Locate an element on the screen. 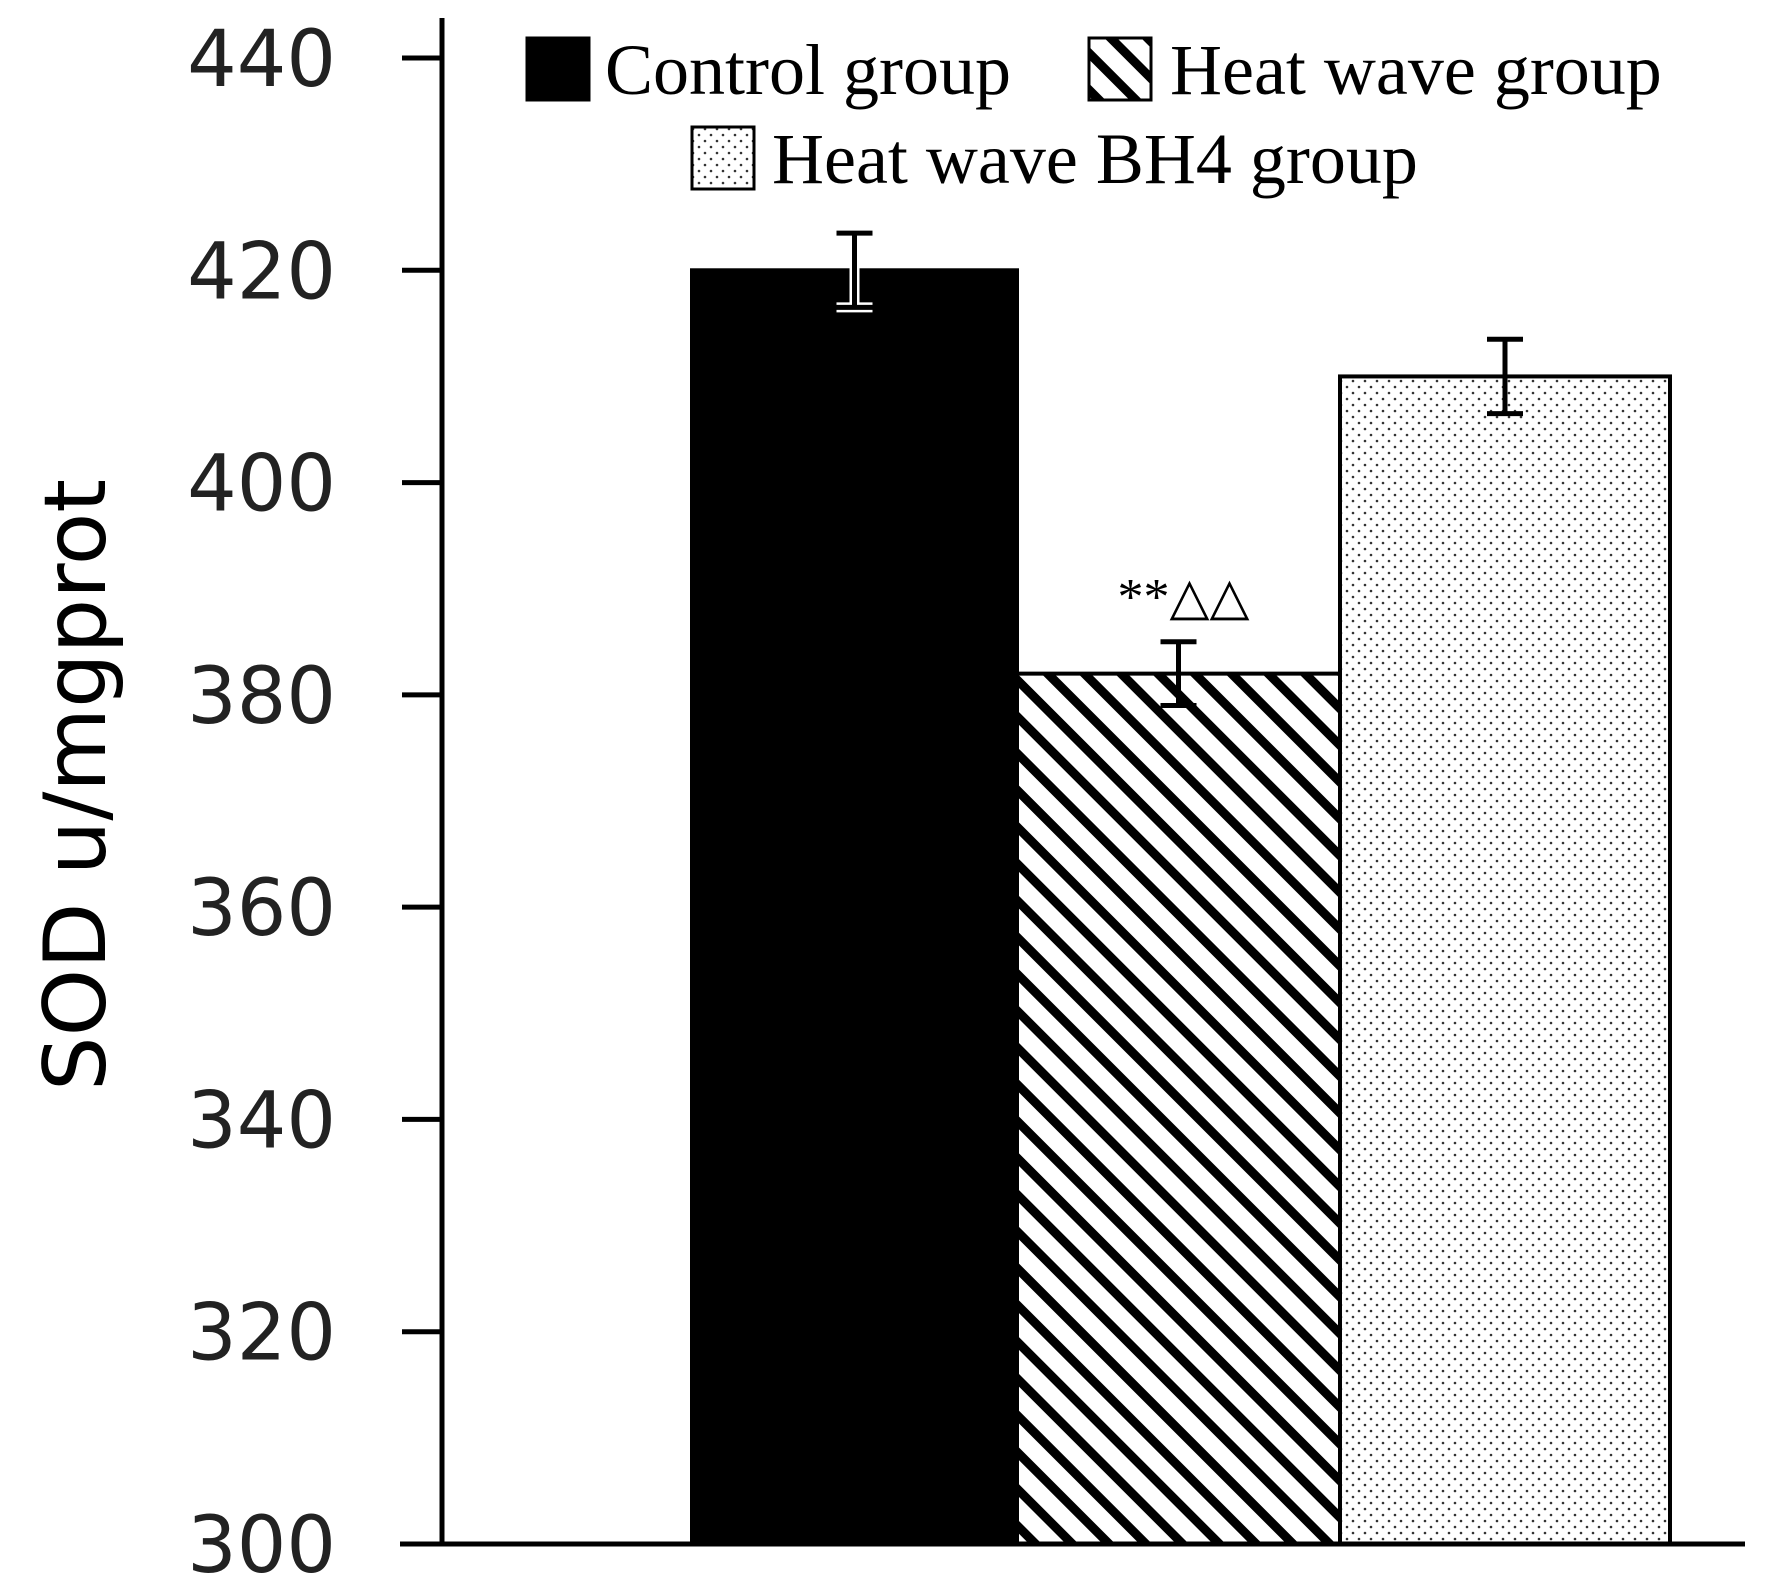 This screenshot has height=1576, width=1765. bar-heat-wave is located at coordinates (1178, 1108).